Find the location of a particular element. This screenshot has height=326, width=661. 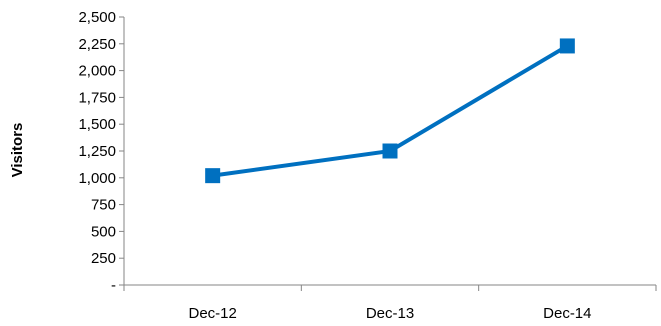

x-tick-label: Dec-13 is located at coordinates (390, 313).